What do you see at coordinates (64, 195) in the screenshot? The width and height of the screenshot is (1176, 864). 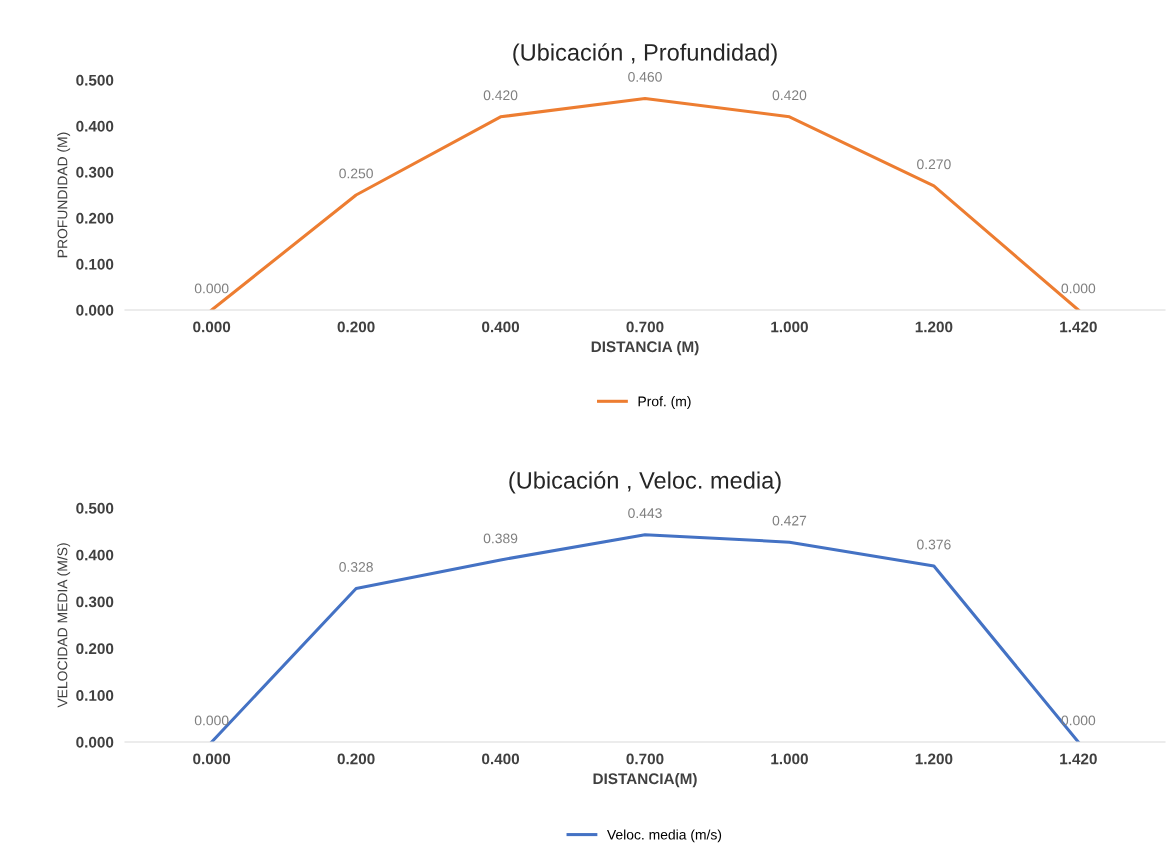 I see `y-axis-title: PROFUNDIDAD (M)` at bounding box center [64, 195].